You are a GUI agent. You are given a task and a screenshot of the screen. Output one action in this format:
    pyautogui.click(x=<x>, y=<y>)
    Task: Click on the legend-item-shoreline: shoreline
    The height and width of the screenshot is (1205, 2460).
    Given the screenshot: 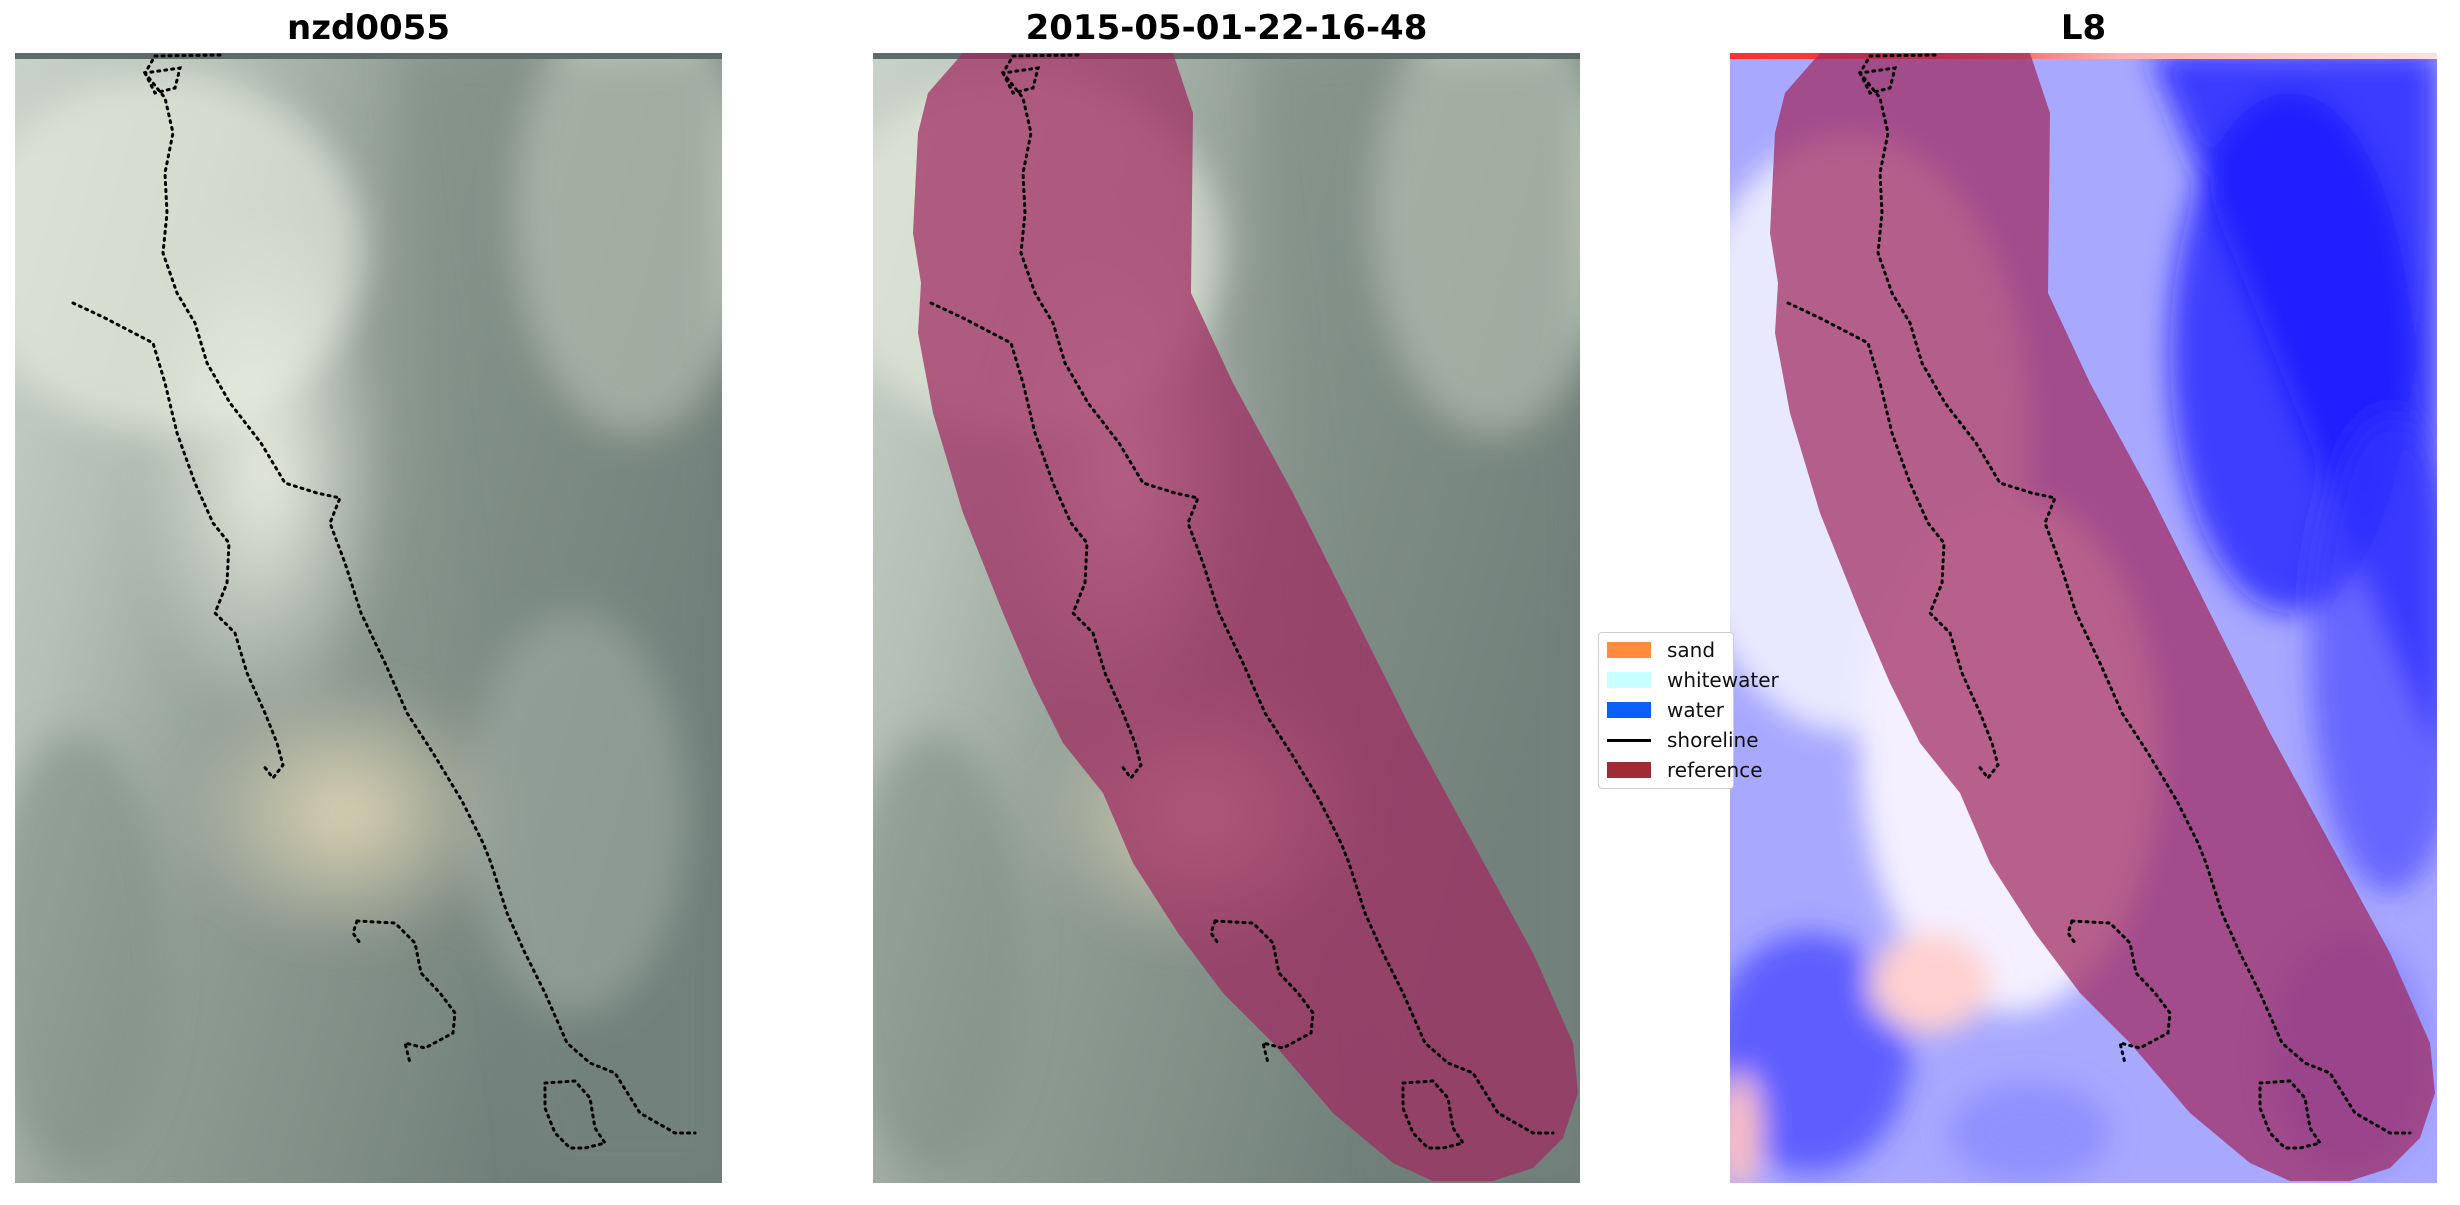 What is the action you would take?
    pyautogui.click(x=1683, y=740)
    